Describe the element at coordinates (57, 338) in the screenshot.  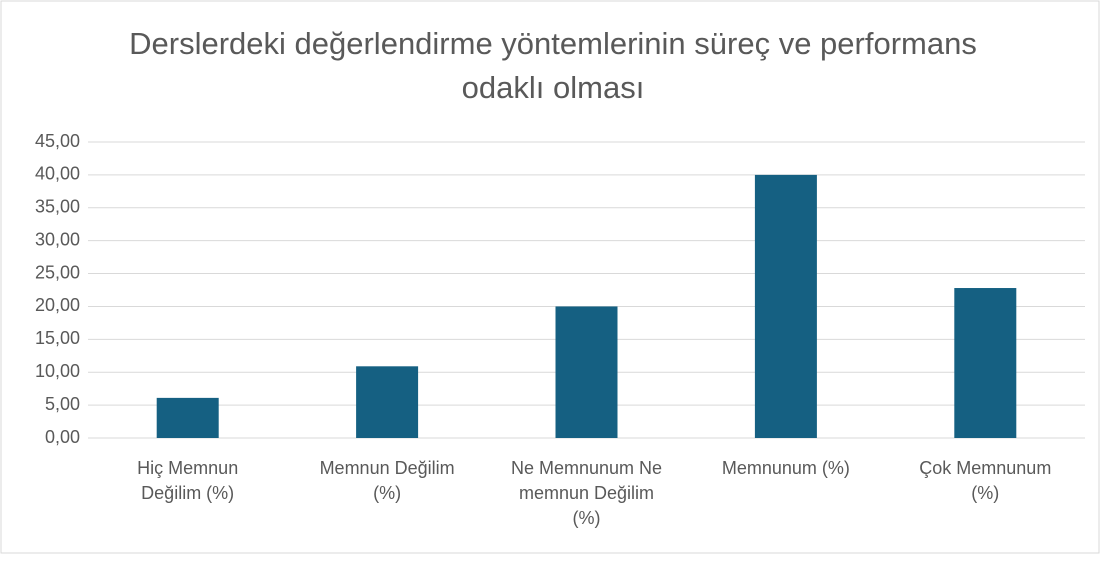
I see `y-tick-label: 15,00` at that location.